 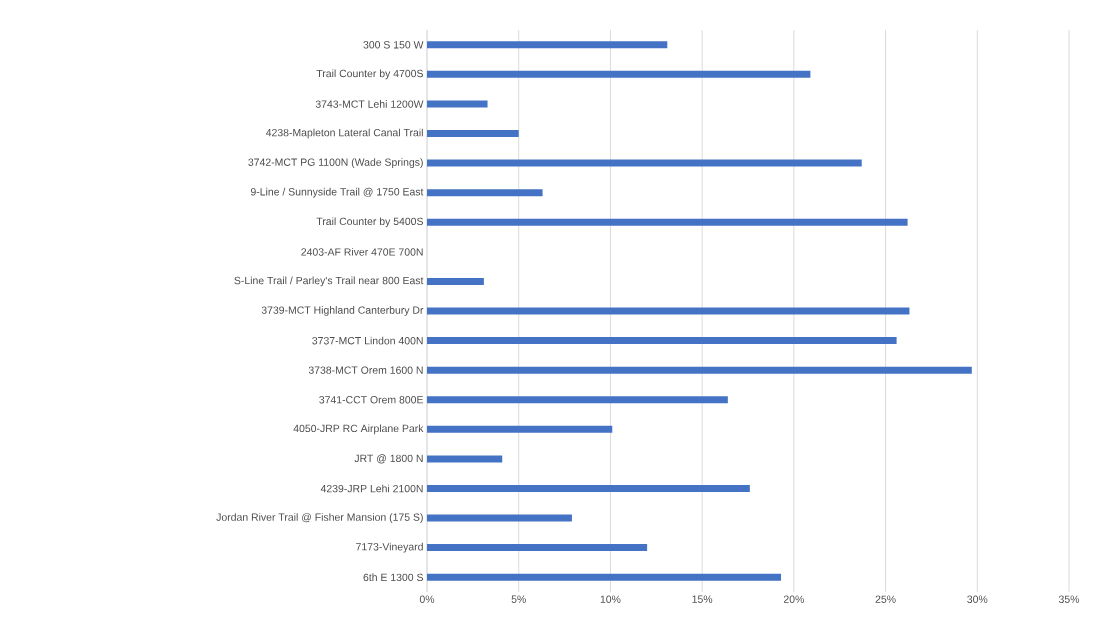 I want to click on y-tick-label: 4050-JRP RC Airplane Park, so click(x=358, y=429).